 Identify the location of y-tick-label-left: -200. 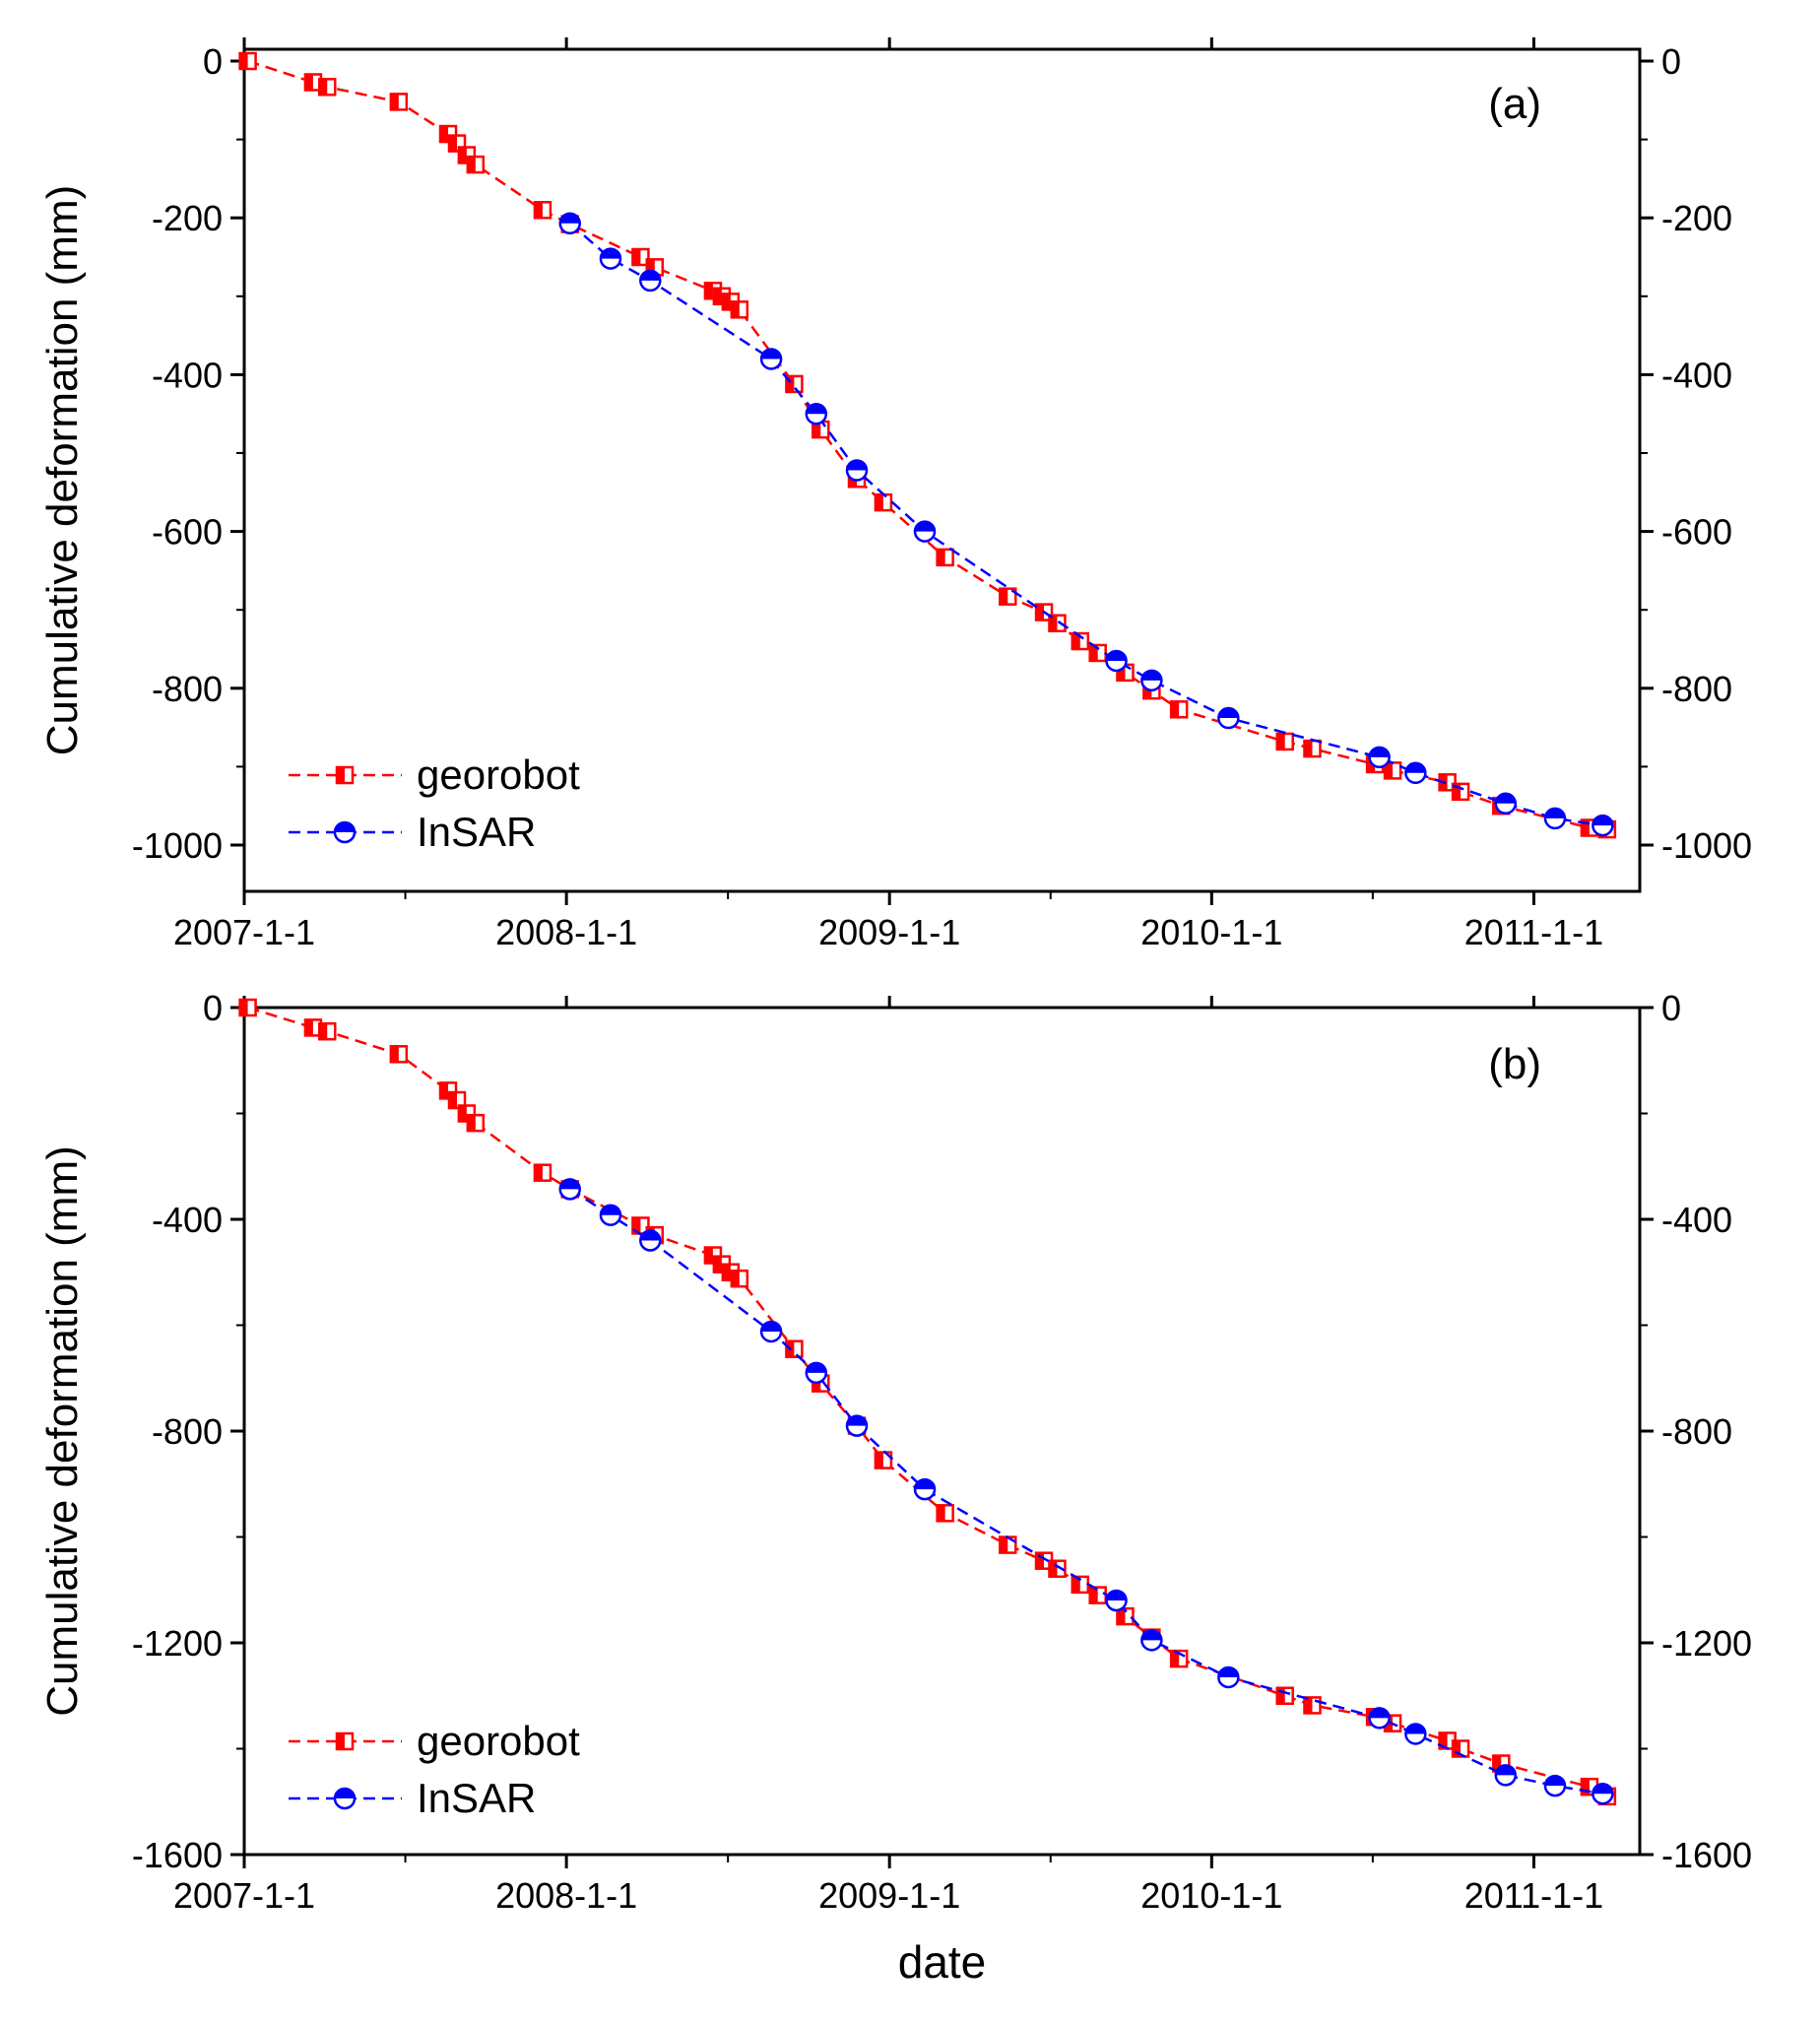
(187, 218).